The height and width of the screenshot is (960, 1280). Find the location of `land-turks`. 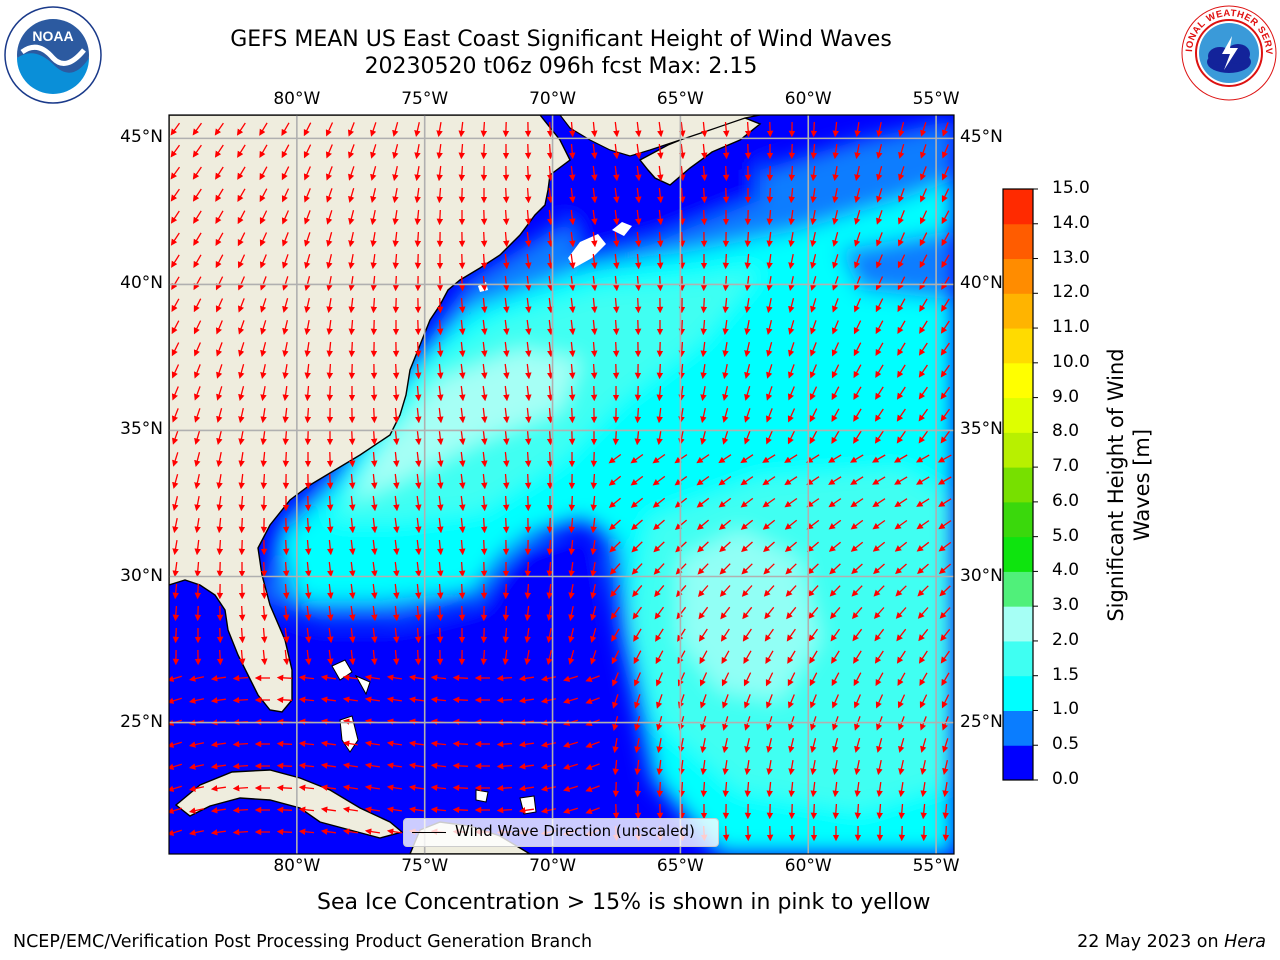

land-turks is located at coordinates (482, 796).